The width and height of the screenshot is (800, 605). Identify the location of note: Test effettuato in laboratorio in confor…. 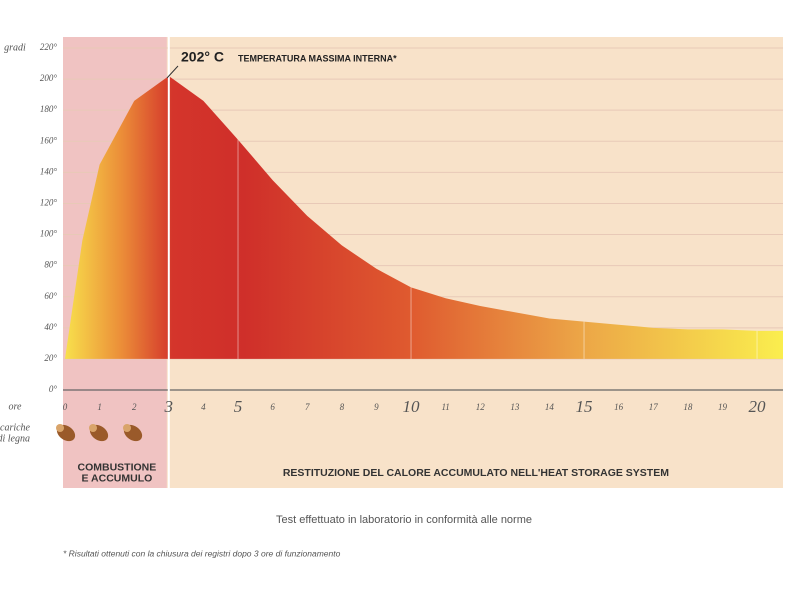
(404, 520).